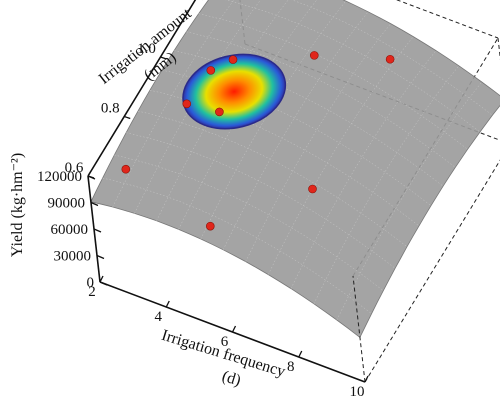 The height and width of the screenshot is (414, 500). I want to click on y-tick-label: 0.6, so click(74, 168).